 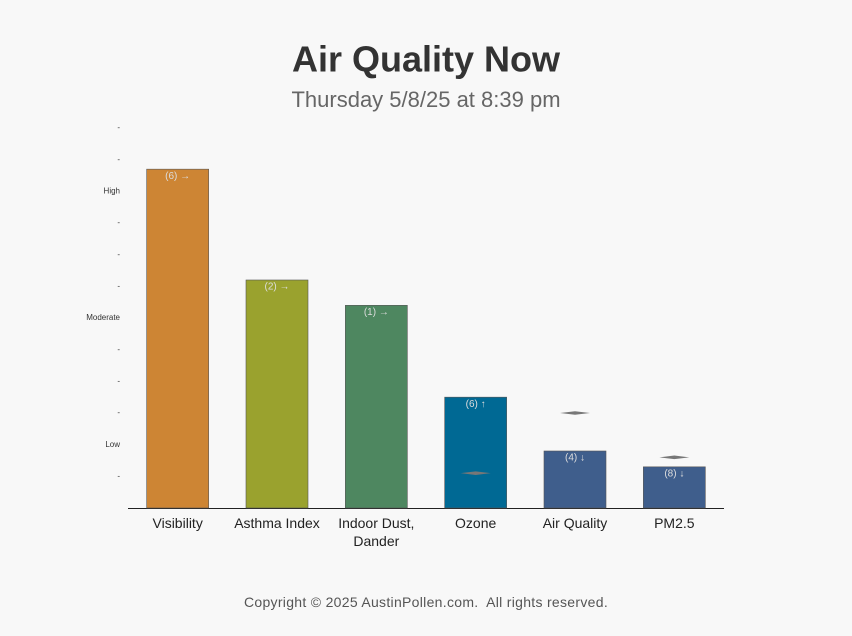 What do you see at coordinates (426, 59) in the screenshot?
I see `chart-title: Air Quality Now` at bounding box center [426, 59].